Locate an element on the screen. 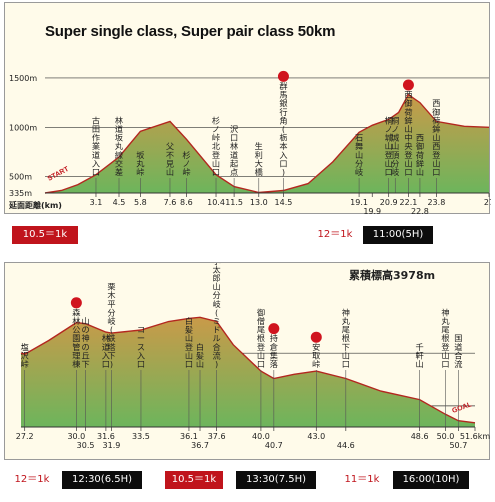 This screenshot has width=495, height=502. tick-label: 20.9 is located at coordinates (389, 202).